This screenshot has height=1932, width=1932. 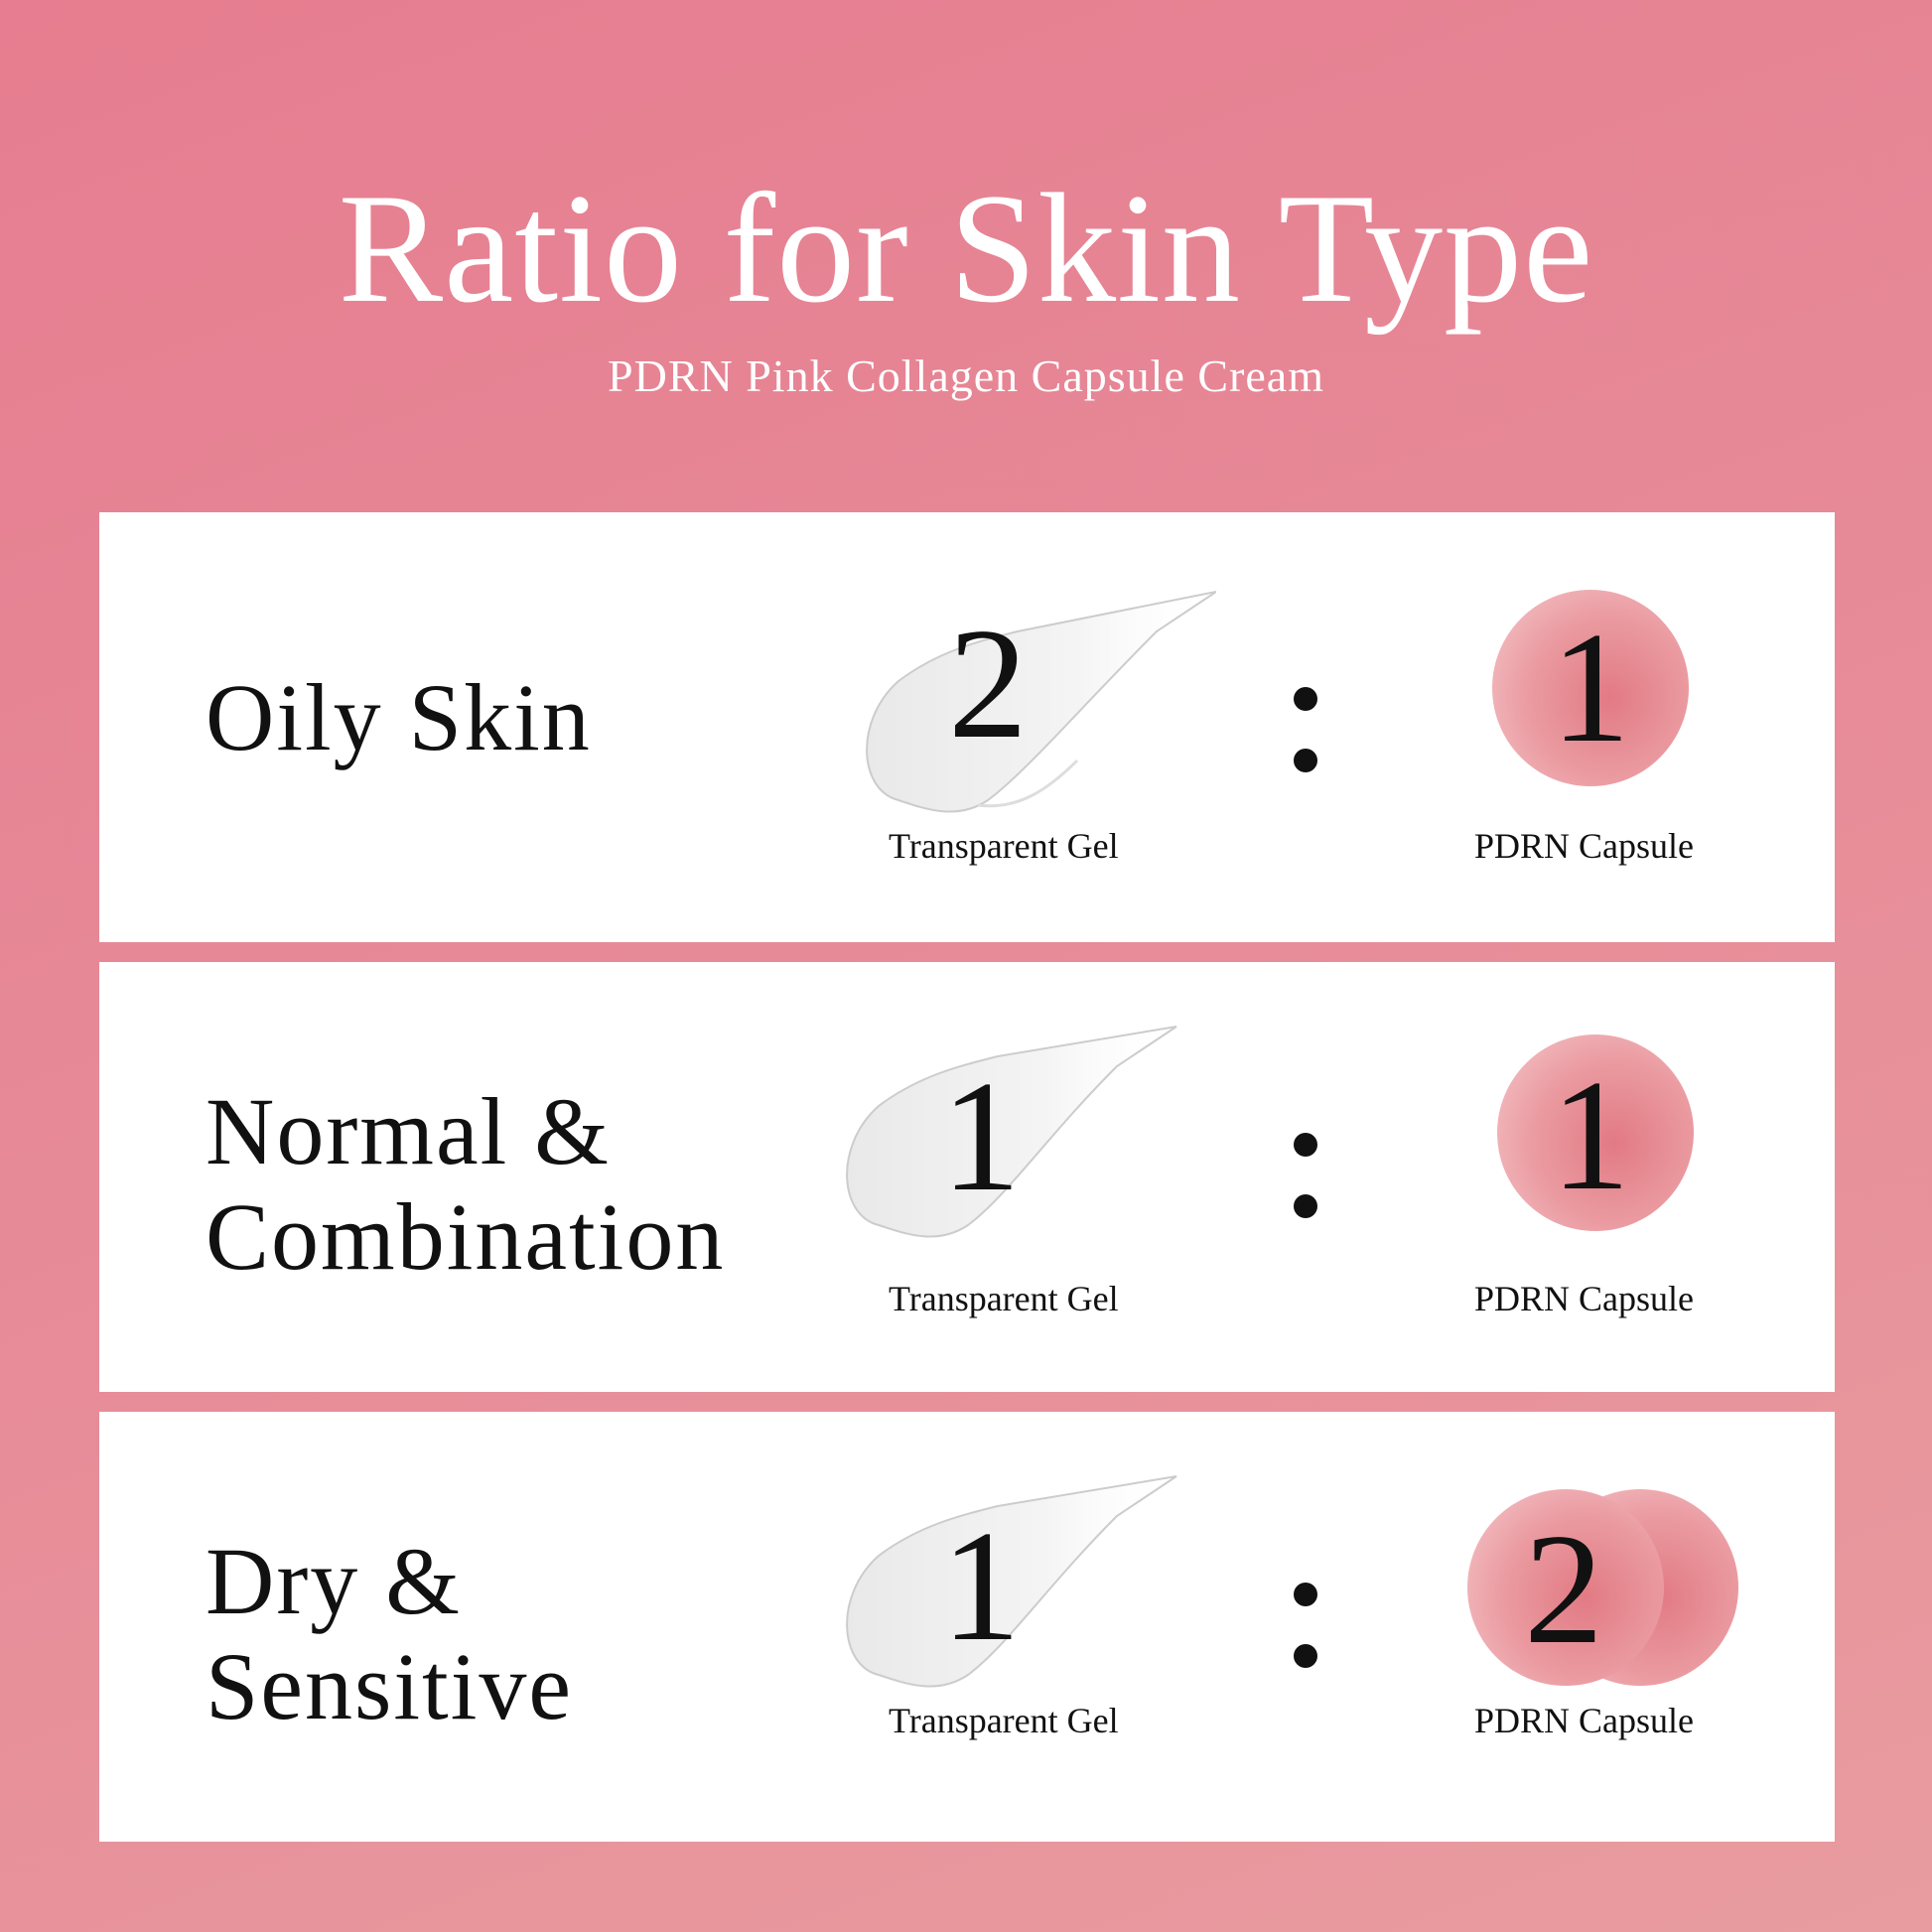 What do you see at coordinates (988, 683) in the screenshot?
I see `gel-ratio-number: 2` at bounding box center [988, 683].